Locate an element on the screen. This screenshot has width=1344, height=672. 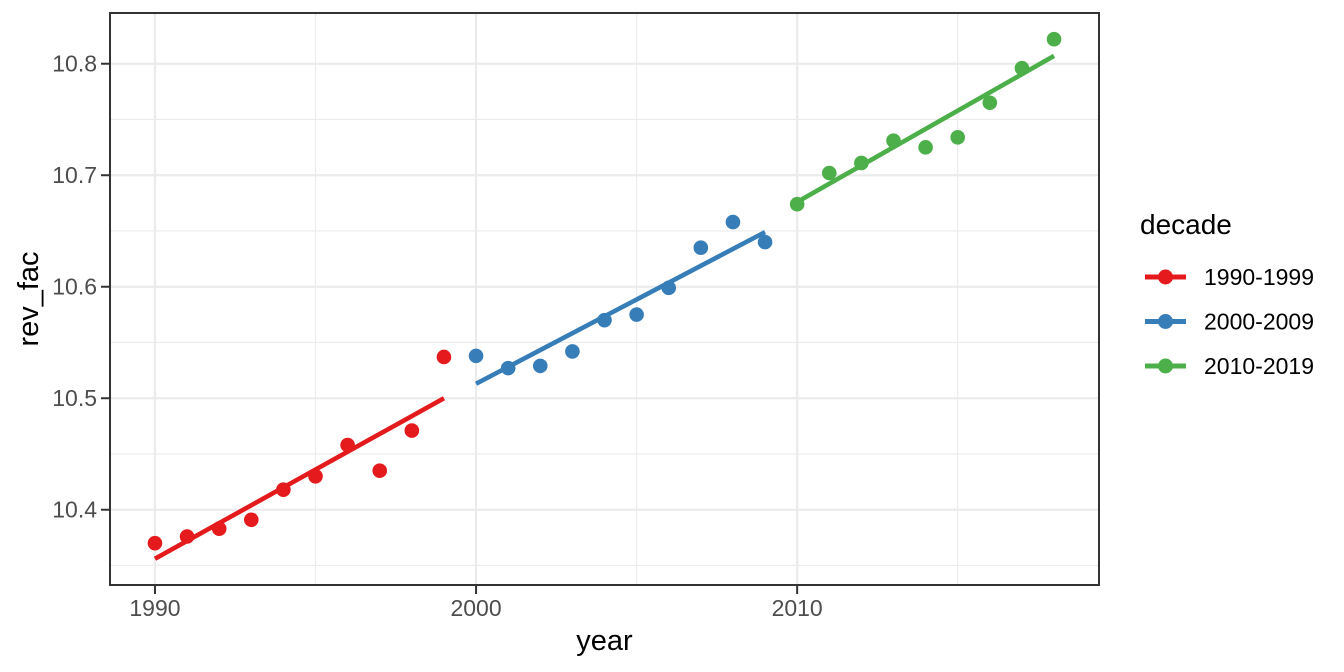
legend-item: 2000-2009 is located at coordinates (1229, 322).